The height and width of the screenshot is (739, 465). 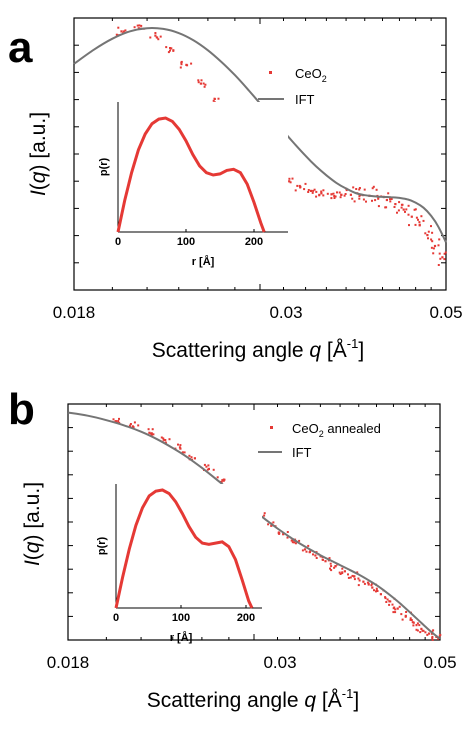 I want to click on inset-x-tick-label: 200, so click(x=246, y=618).